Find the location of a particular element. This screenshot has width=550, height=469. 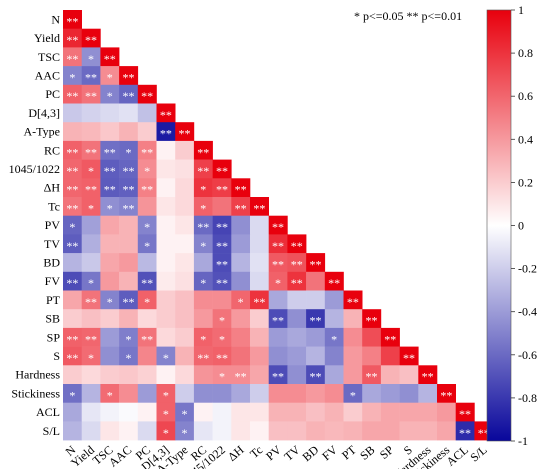

row-label: PC is located at coordinates (52, 94).